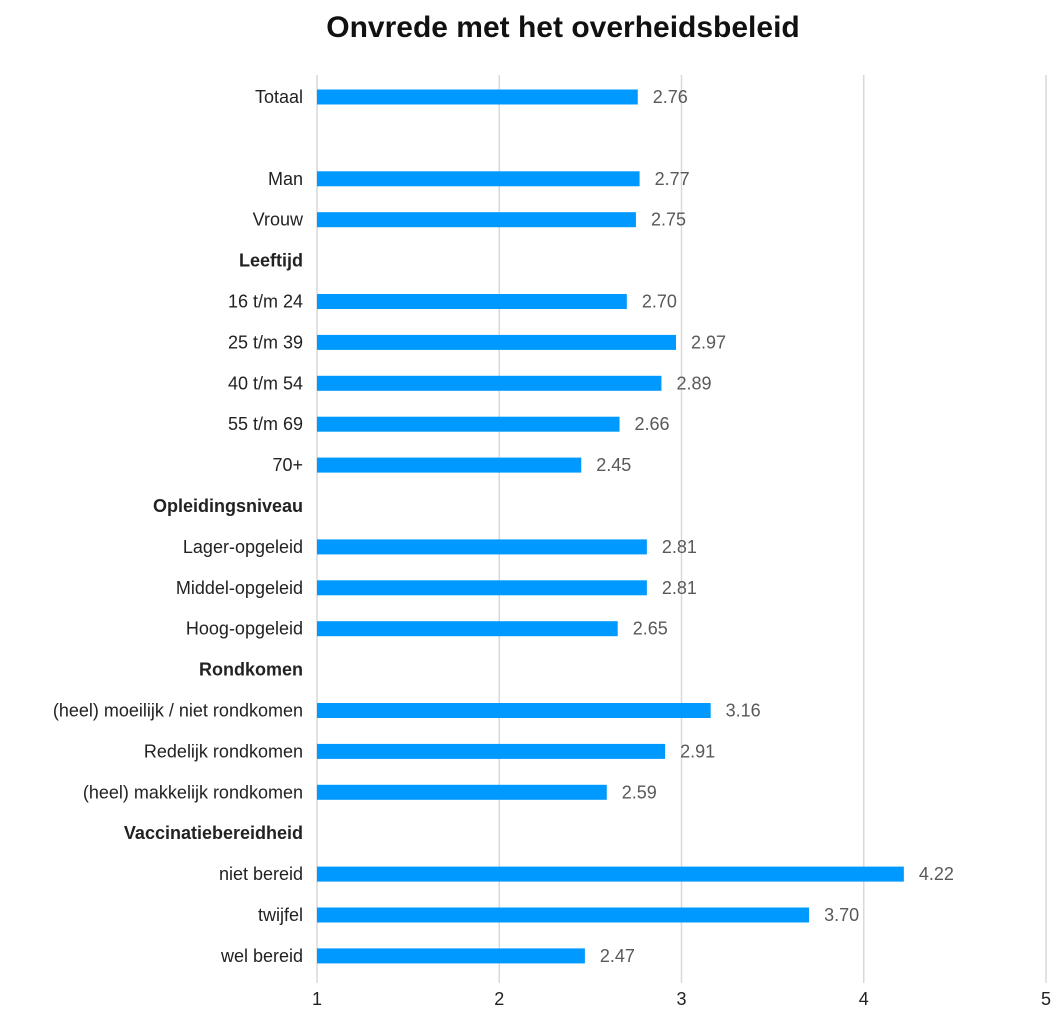  What do you see at coordinates (261, 874) in the screenshot?
I see `category-label: niet bereid` at bounding box center [261, 874].